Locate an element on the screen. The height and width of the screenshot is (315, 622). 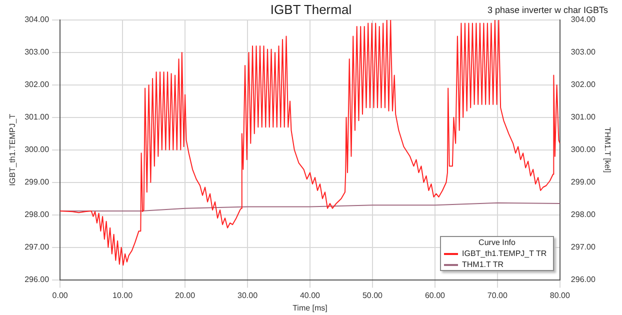
y2-axis-title: THM1.T [kel] is located at coordinates (607, 150).